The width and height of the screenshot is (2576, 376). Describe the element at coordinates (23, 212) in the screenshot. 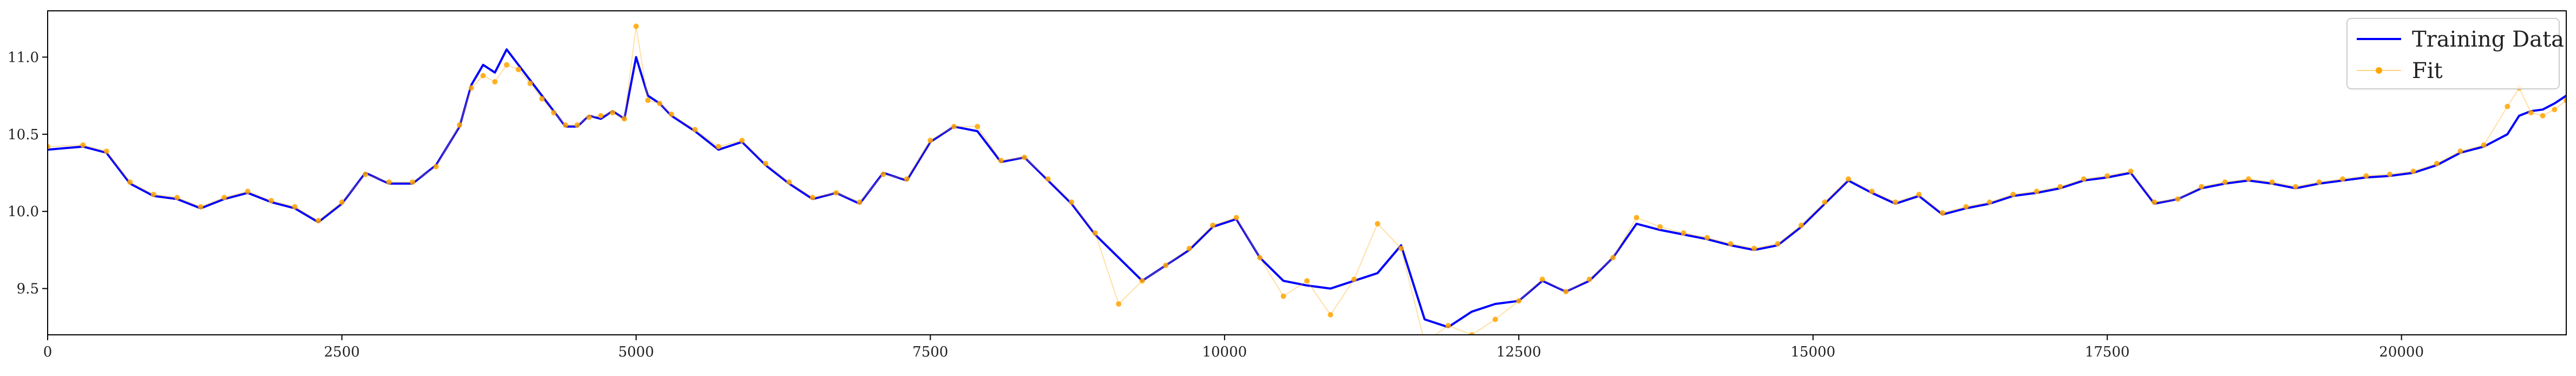

I see `y-tick-label: 10.0` at that location.